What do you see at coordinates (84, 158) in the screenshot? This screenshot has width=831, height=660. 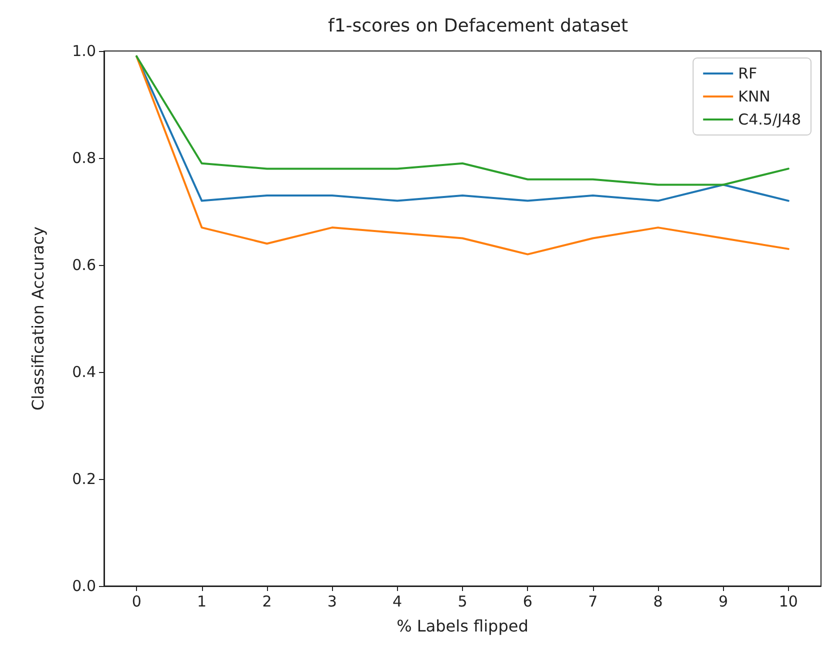 I see `y-tick-label: 0.8` at bounding box center [84, 158].